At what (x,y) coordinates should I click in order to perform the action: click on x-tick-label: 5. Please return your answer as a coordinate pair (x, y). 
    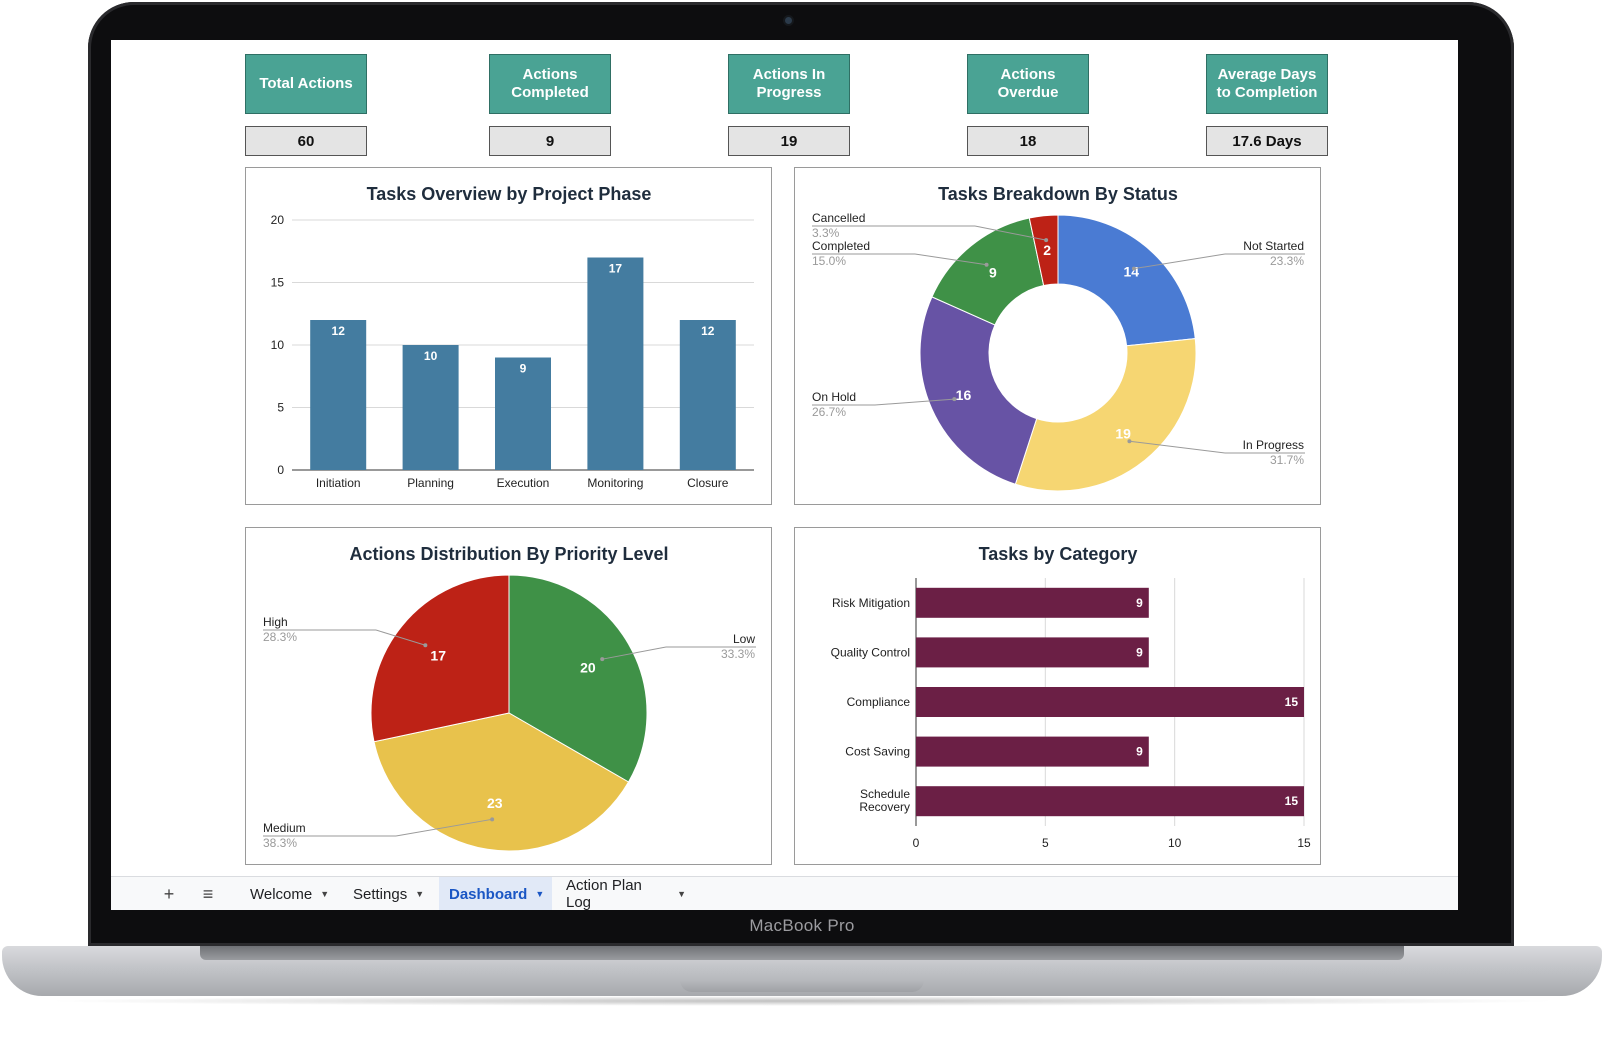
    Looking at the image, I should click on (1045, 843).